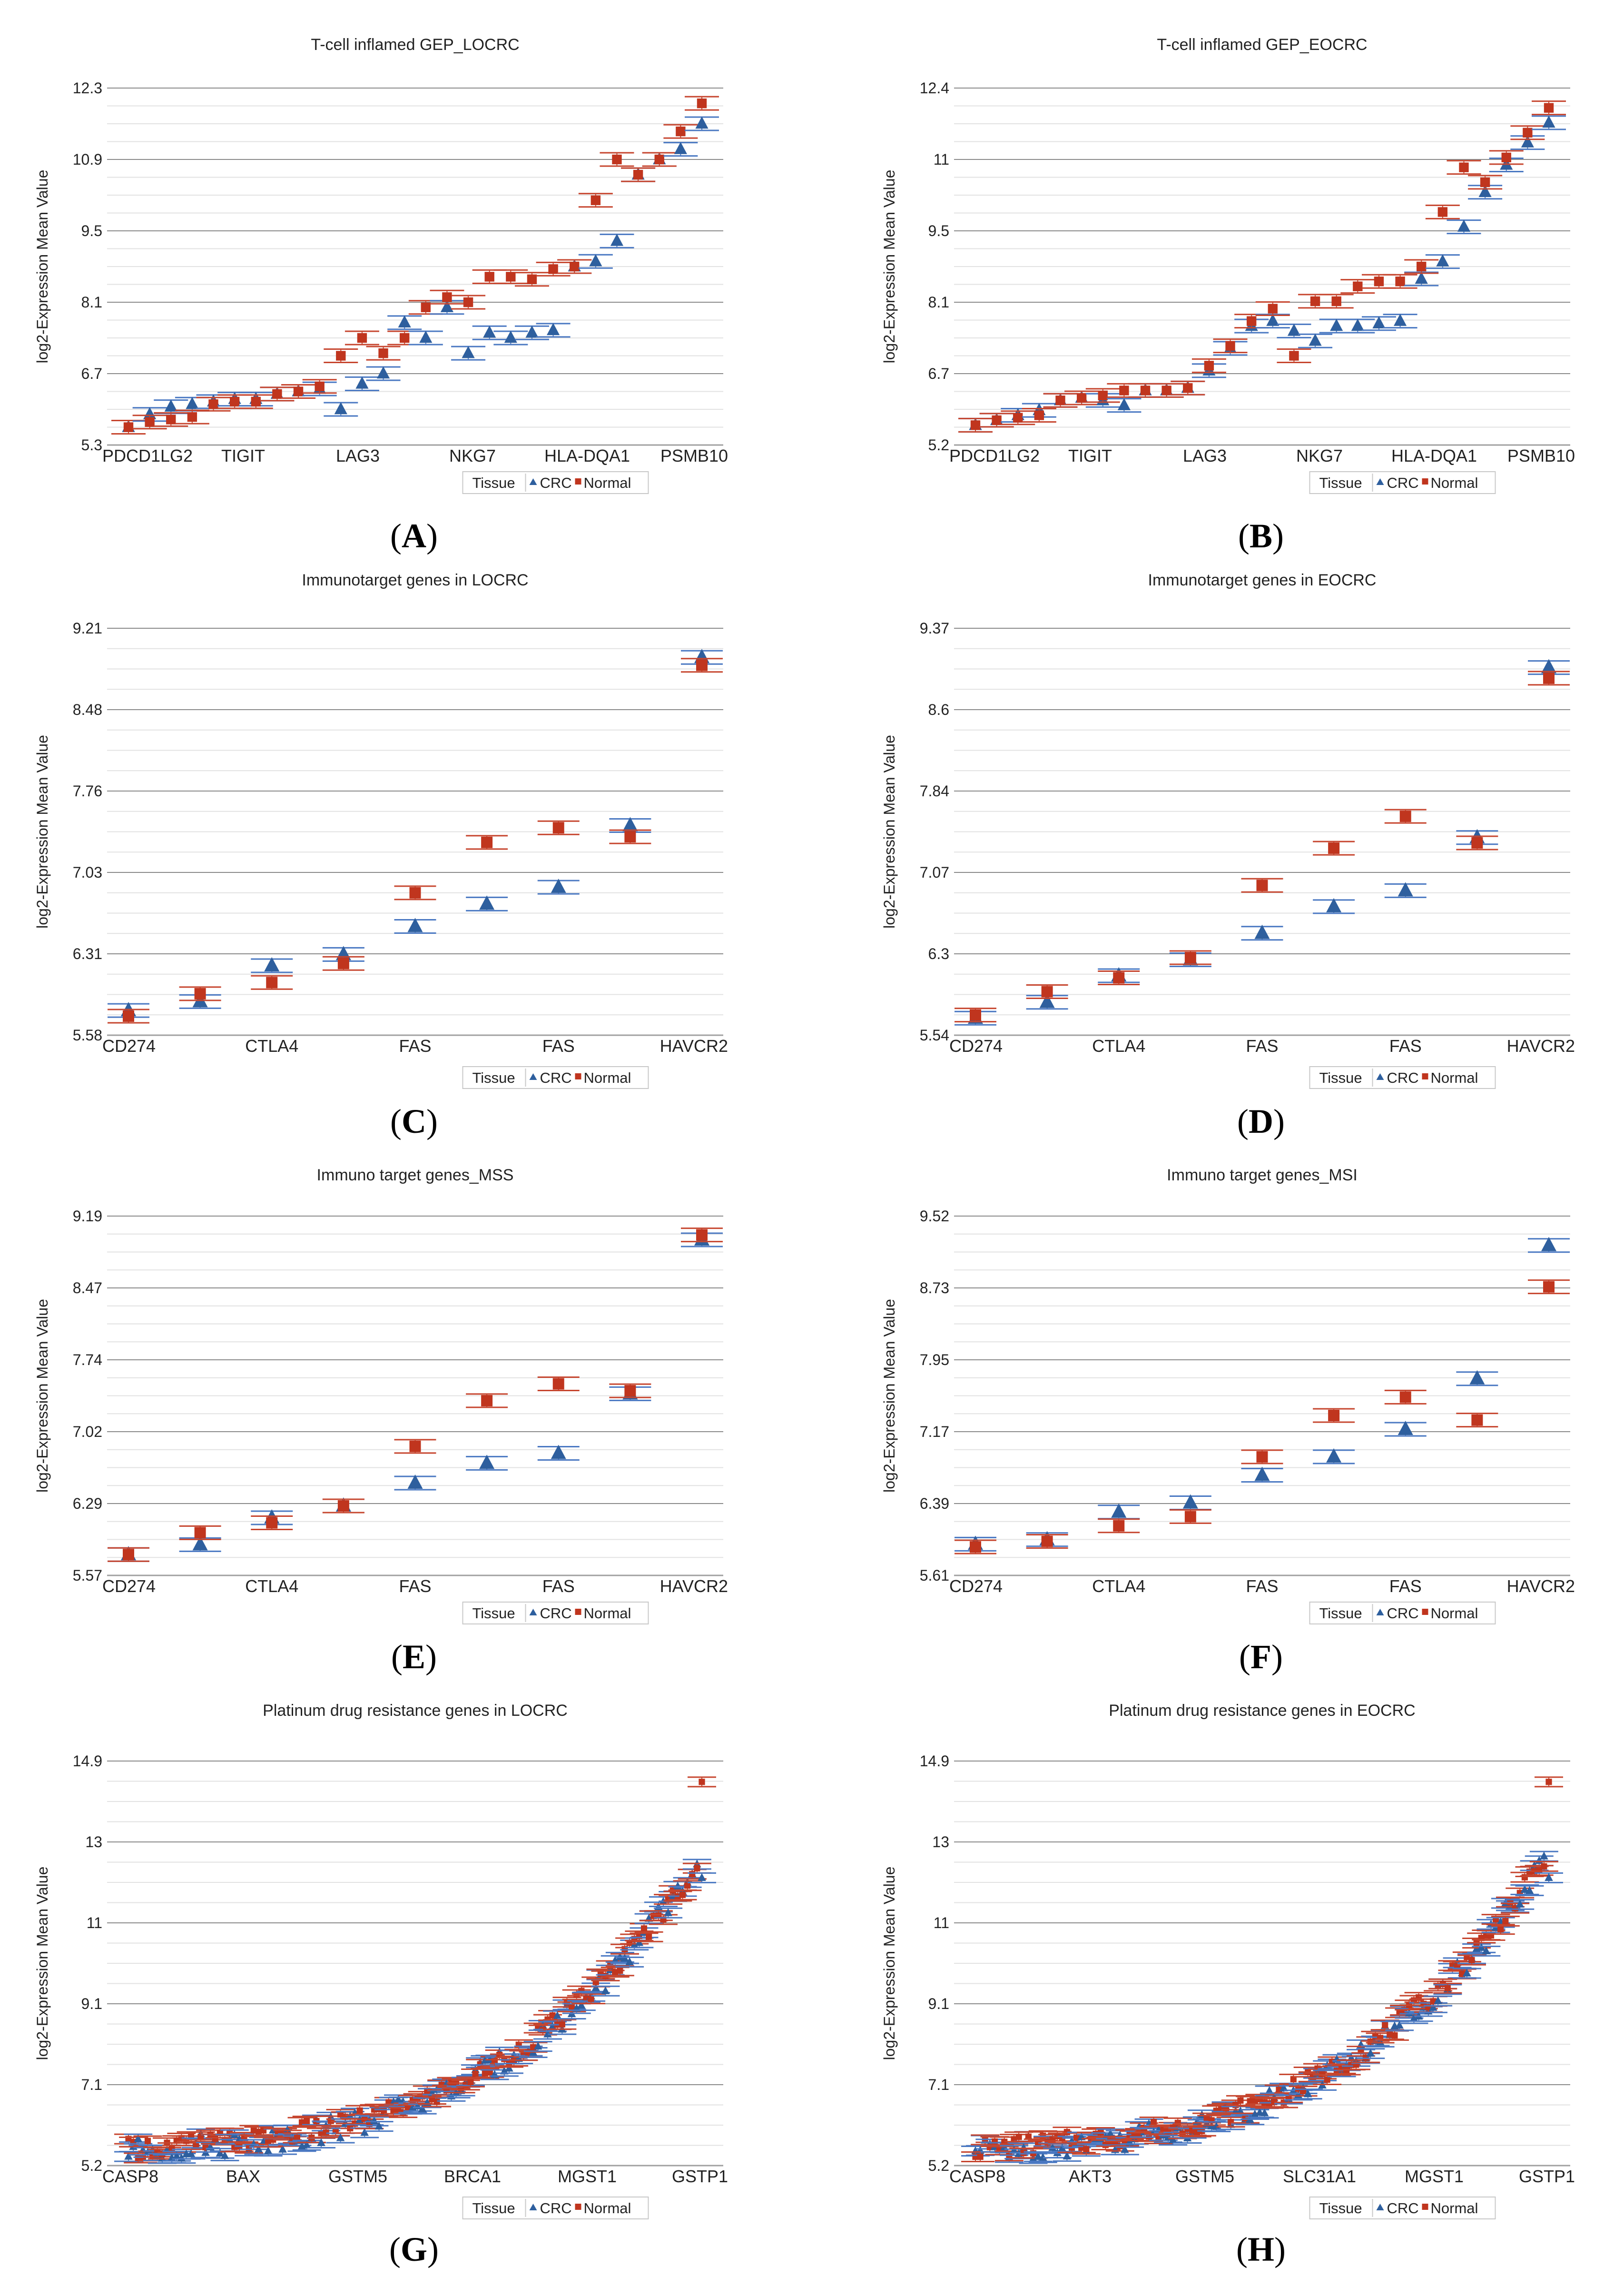 This screenshot has width=1614, height=2296. What do you see at coordinates (415, 45) in the screenshot?
I see `chart-title: T-cell inflamed GEP_LOCRC` at bounding box center [415, 45].